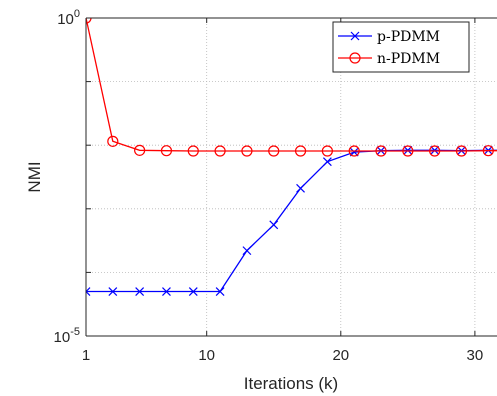 The width and height of the screenshot is (497, 396). Describe the element at coordinates (206, 355) in the screenshot. I see `x-tick-label: 10` at that location.